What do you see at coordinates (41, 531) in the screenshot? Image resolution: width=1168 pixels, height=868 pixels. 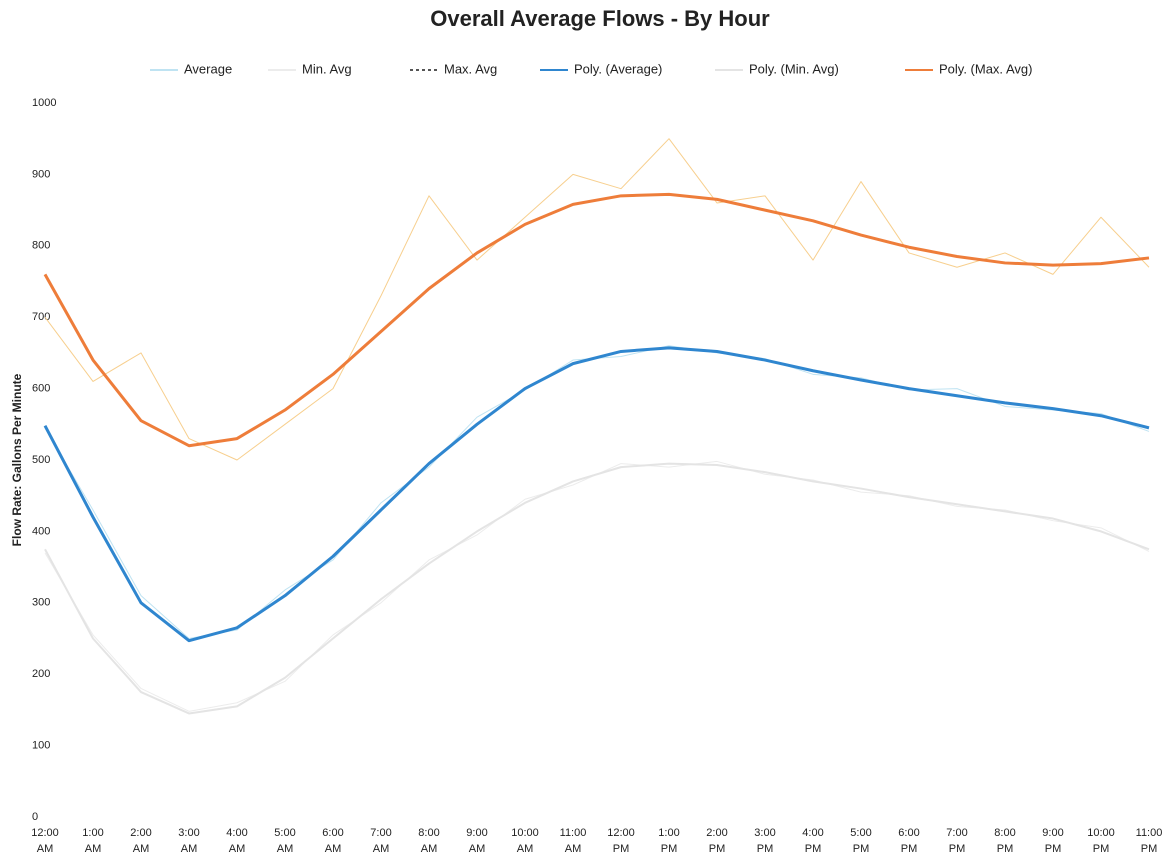 I see `y-tick-label: 400` at bounding box center [41, 531].